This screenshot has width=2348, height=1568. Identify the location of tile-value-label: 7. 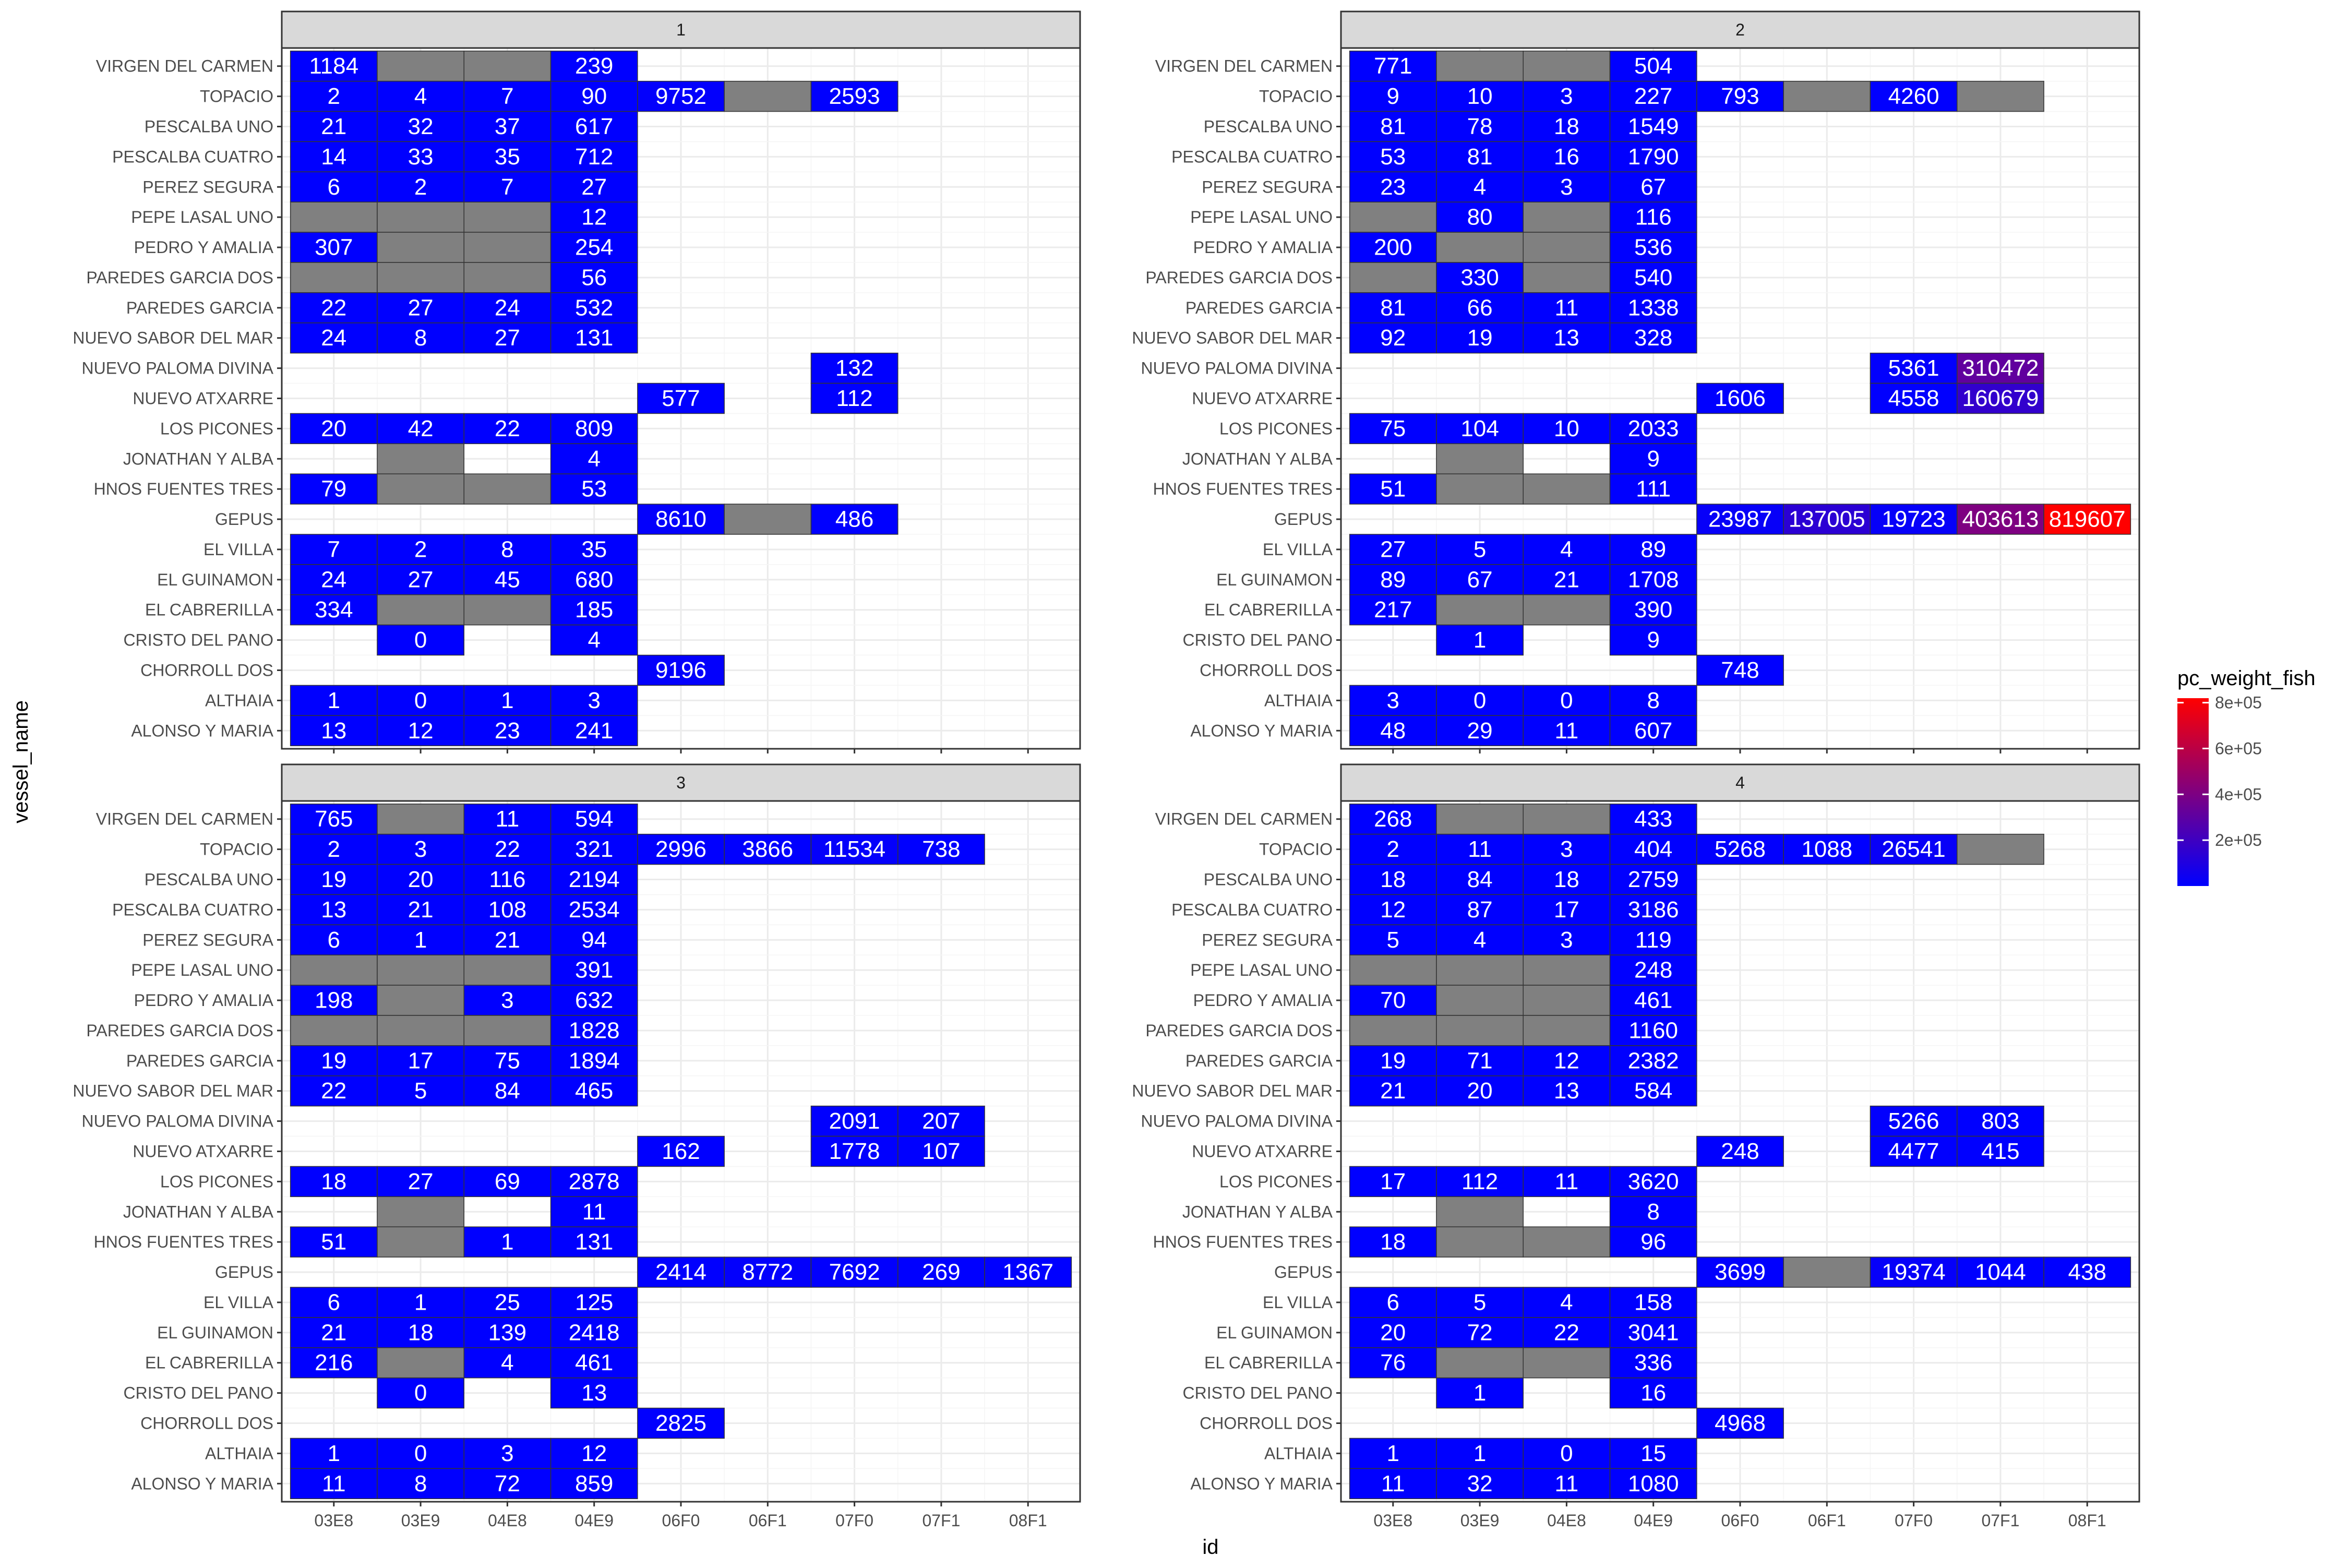
(507, 187).